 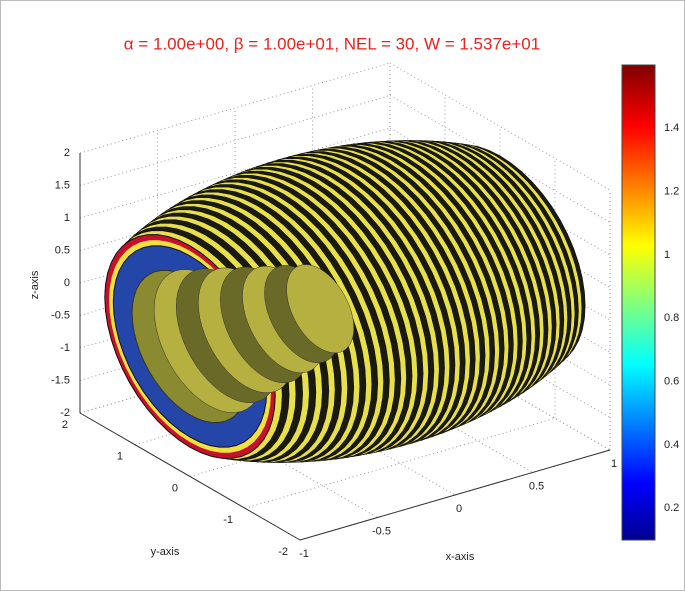 What do you see at coordinates (175, 488) in the screenshot?
I see `y-tick-label: 0` at bounding box center [175, 488].